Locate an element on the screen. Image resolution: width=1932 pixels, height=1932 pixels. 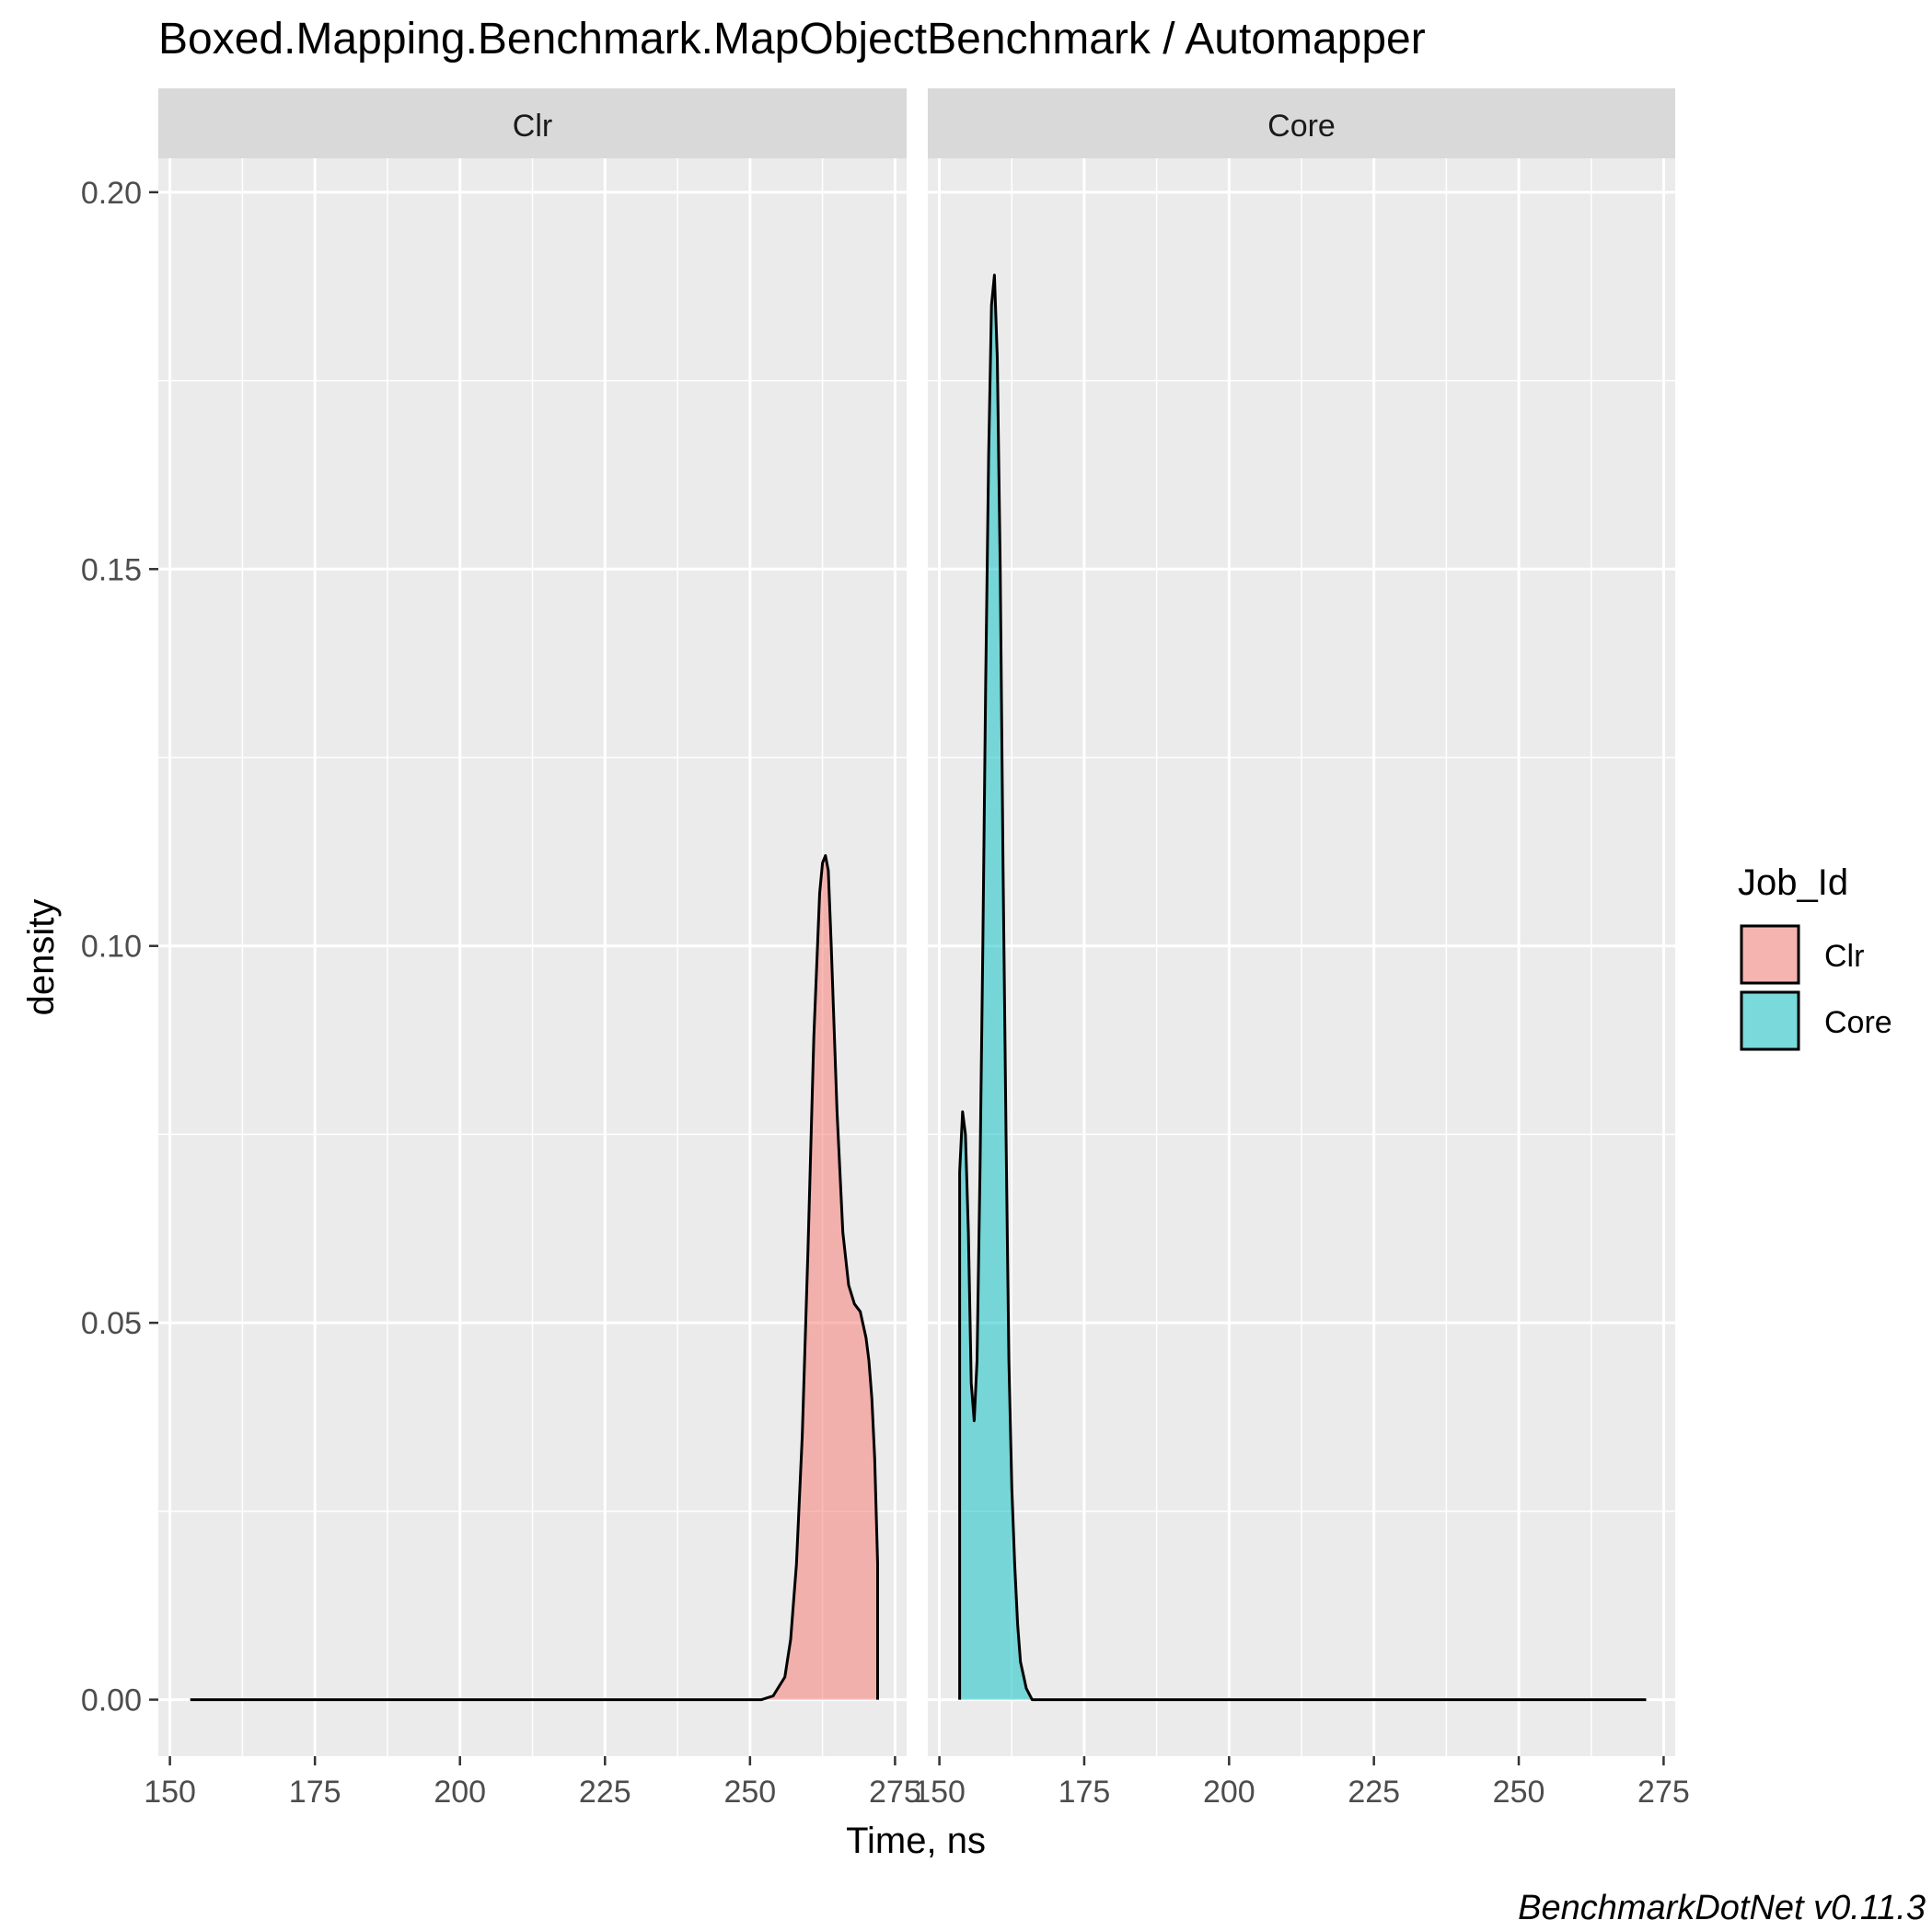
y-axis-label: density is located at coordinates (42, 958).